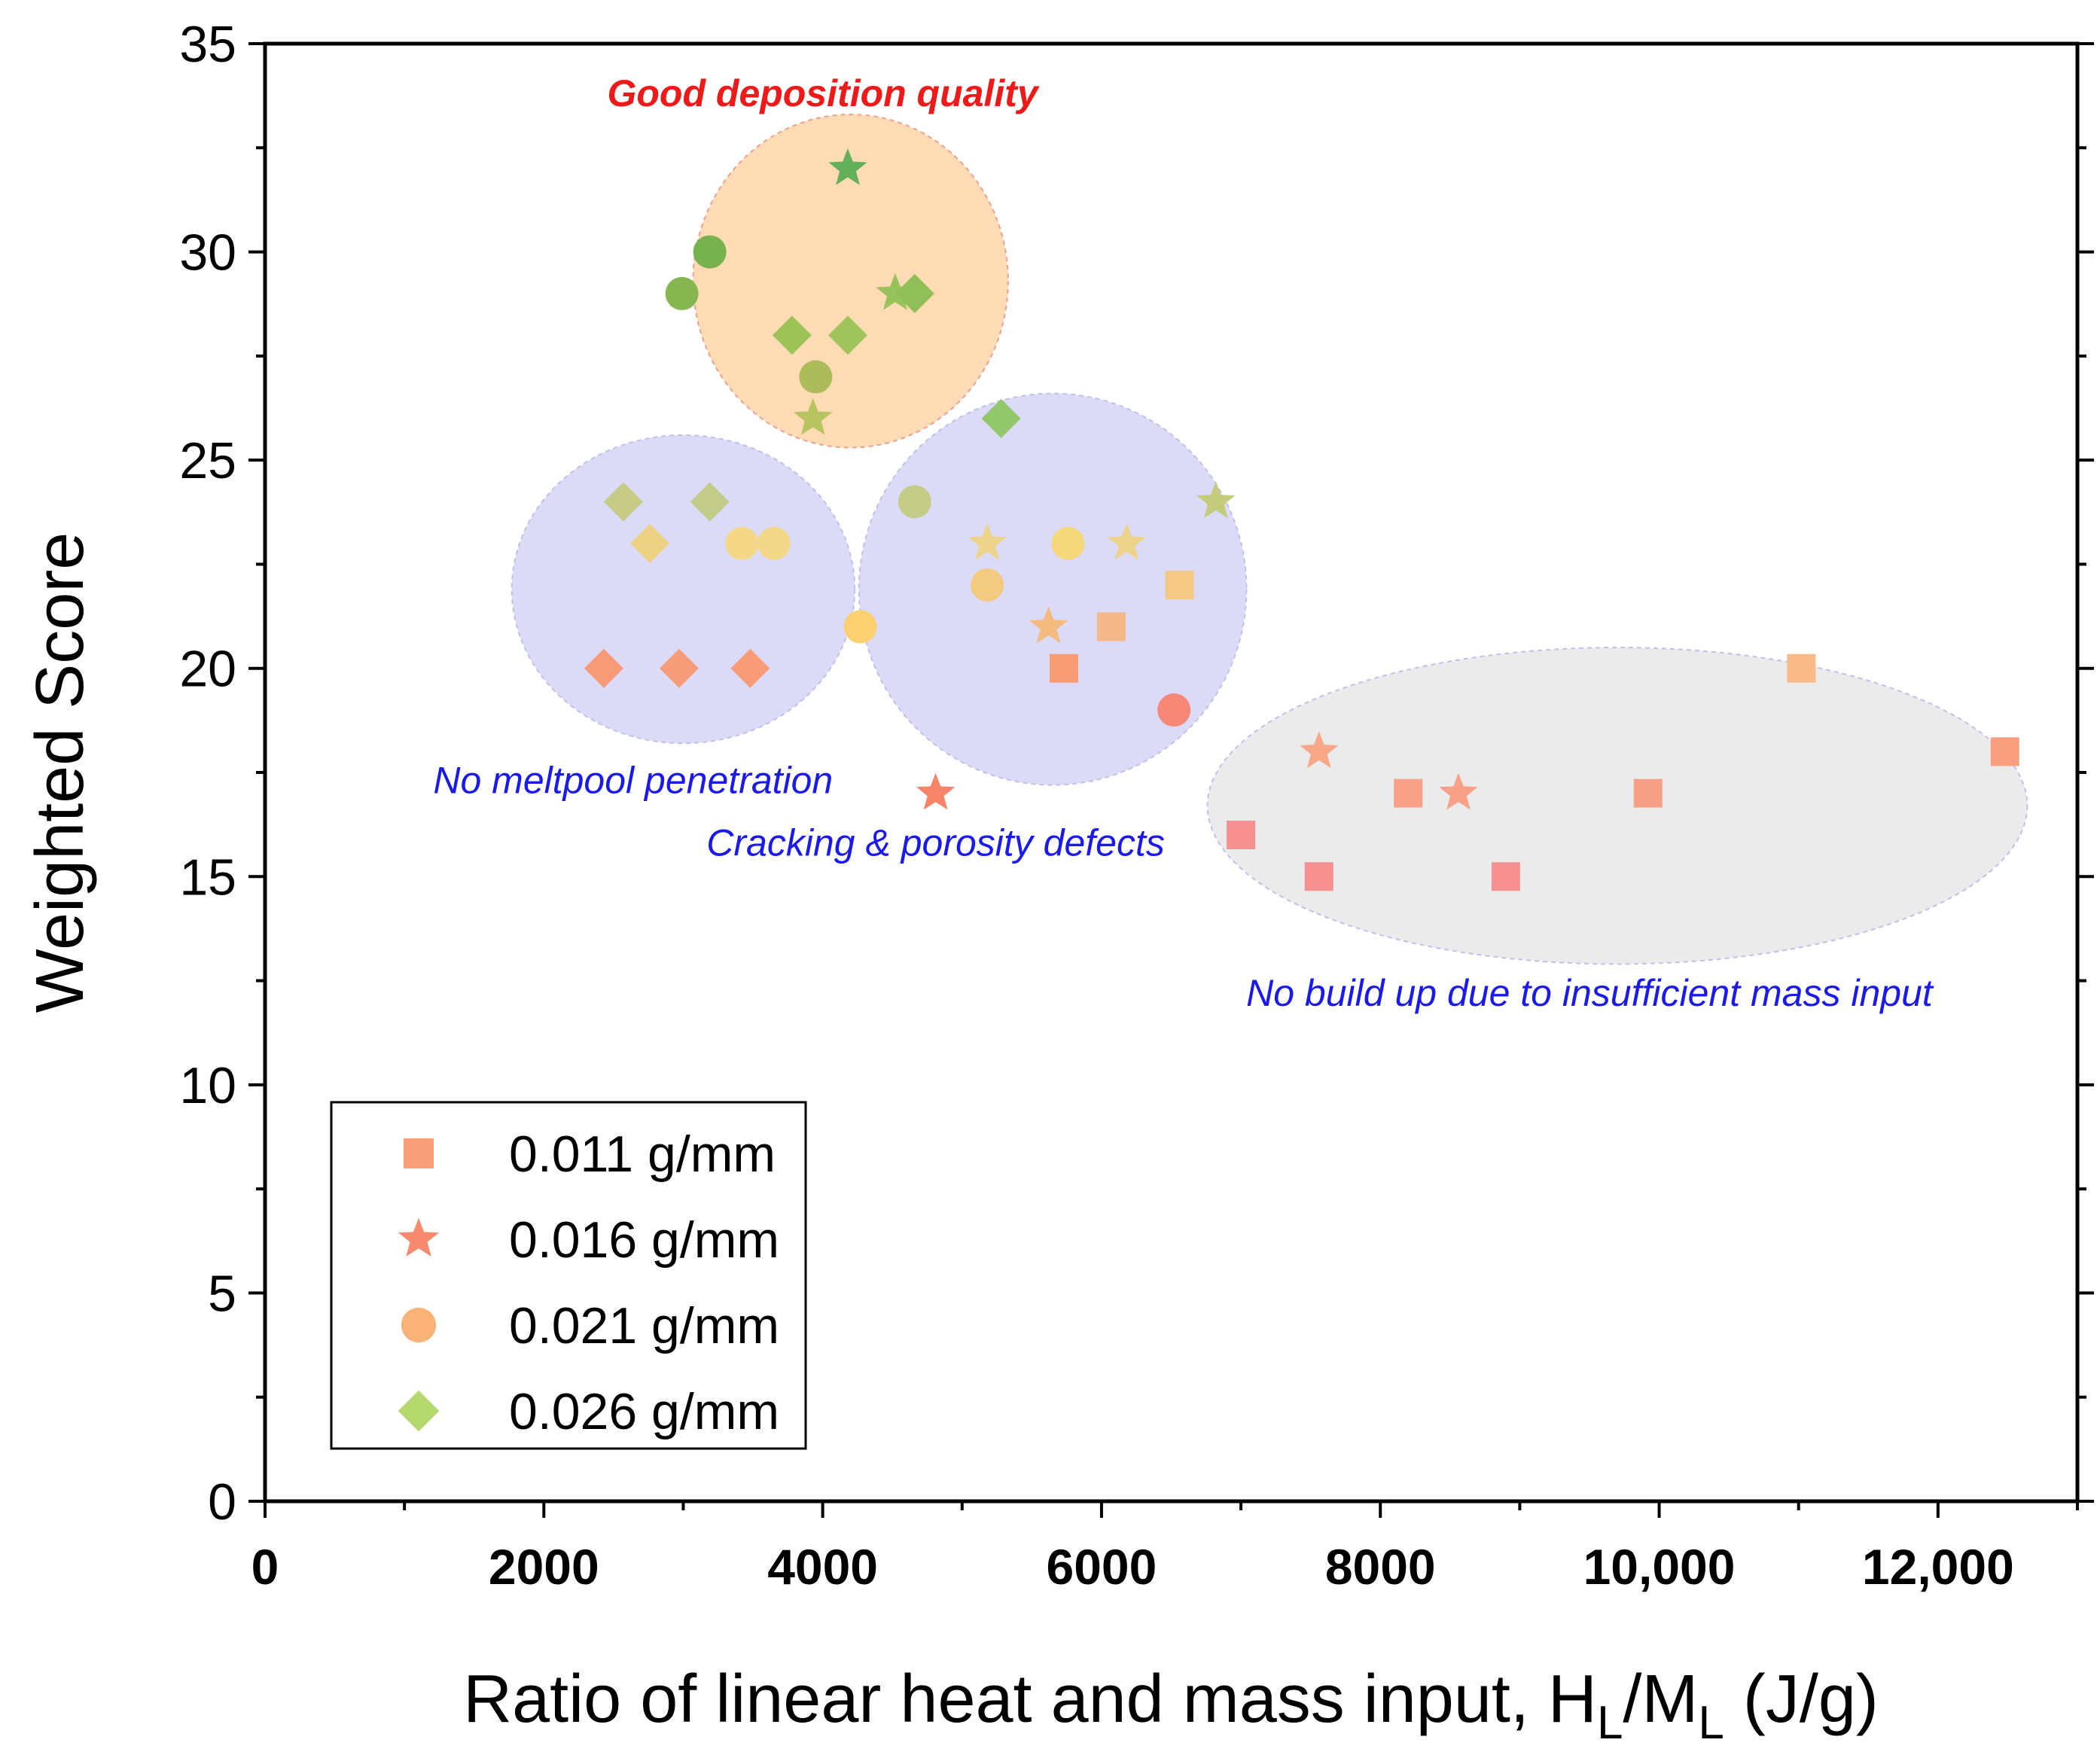  I want to click on y-tick-label-30: 30, so click(207, 253).